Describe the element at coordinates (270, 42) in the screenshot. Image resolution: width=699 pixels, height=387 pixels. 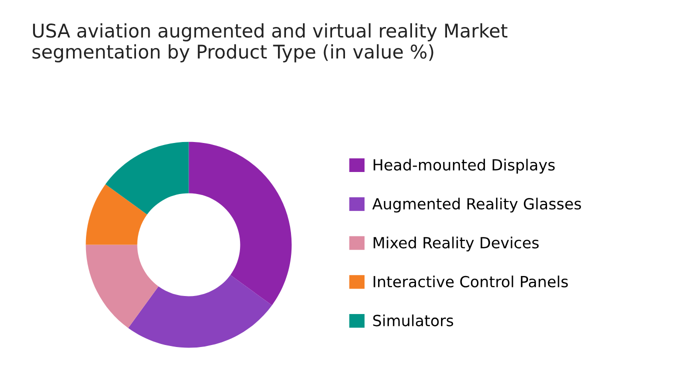
I see `chart-title: USA aviation augmented and virtual reality Market segmentation by Product Type (in value %)` at that location.